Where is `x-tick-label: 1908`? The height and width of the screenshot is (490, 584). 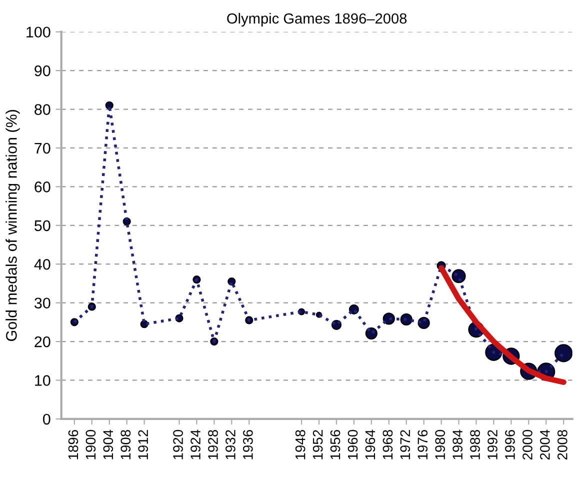 x-tick-label: 1908 is located at coordinates (125, 445).